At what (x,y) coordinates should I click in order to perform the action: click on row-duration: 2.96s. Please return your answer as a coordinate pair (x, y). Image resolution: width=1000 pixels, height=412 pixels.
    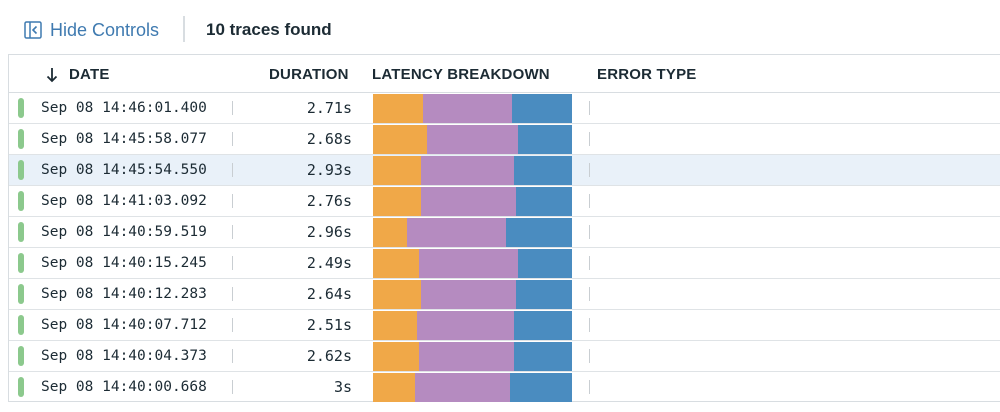
    Looking at the image, I should click on (329, 232).